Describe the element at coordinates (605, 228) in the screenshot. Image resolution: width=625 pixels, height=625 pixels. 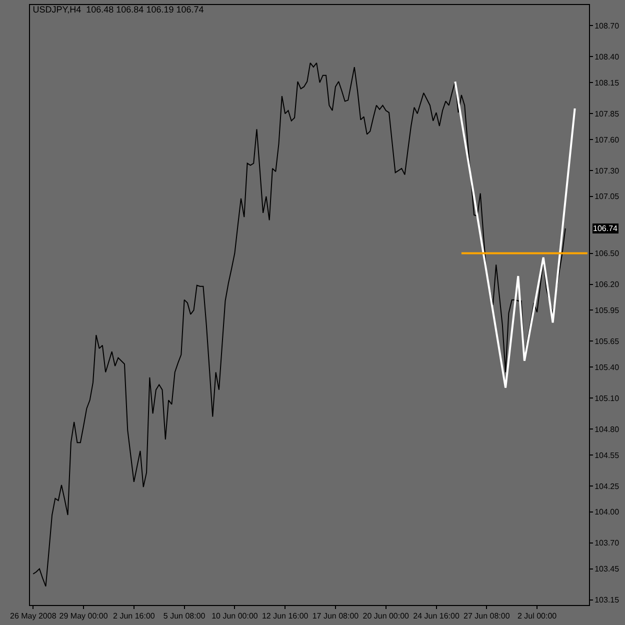
I see `text: 106.74` at that location.